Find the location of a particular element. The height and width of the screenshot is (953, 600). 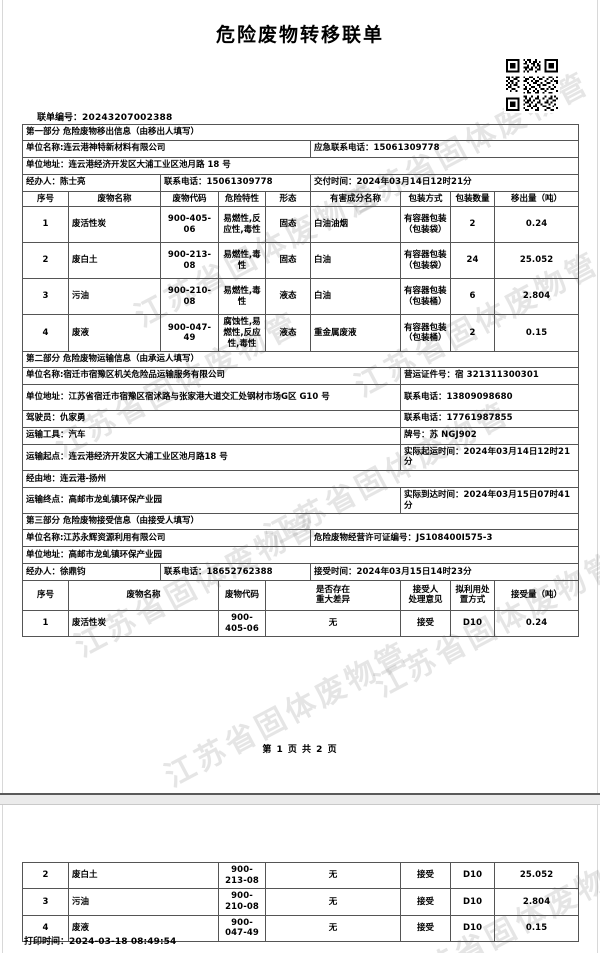

waste-cell-amount: 25.052 is located at coordinates (536, 261).